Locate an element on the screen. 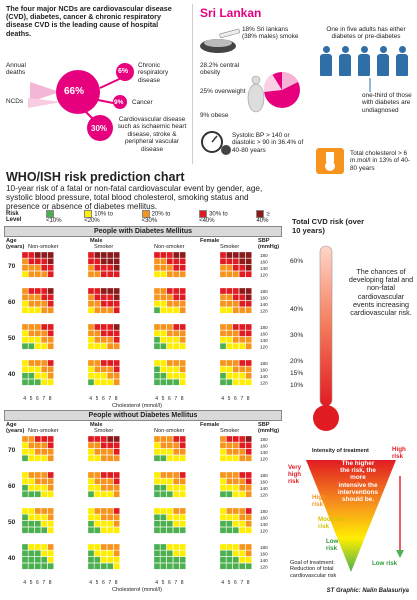 Image resolution: width=417 pixels, height=600 pixels. central-obesity-text: 28.2% central obesity is located at coordinates (220, 69).